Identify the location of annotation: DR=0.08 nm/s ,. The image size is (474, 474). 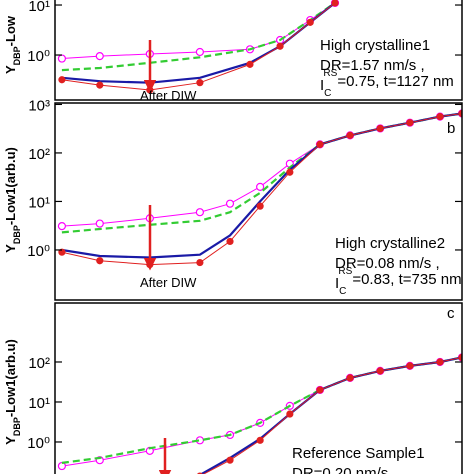
(387, 263).